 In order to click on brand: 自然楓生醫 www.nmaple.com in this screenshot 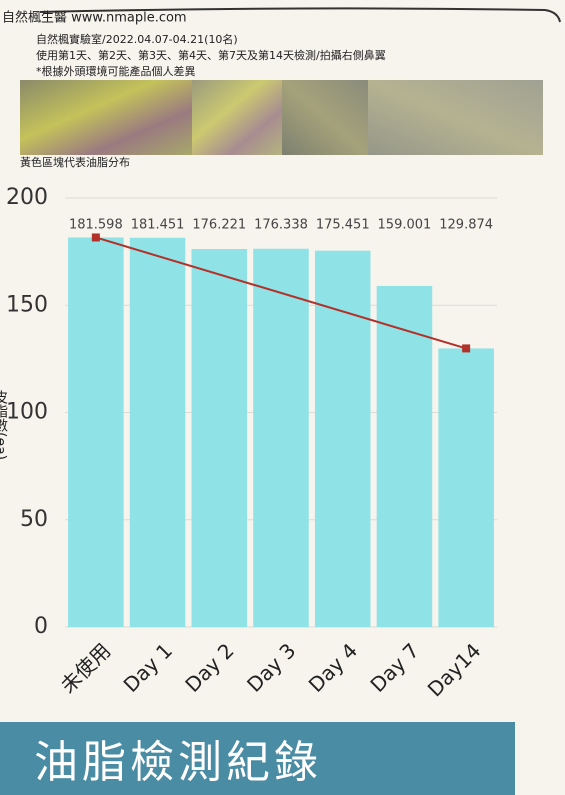, I will do `click(94, 18)`.